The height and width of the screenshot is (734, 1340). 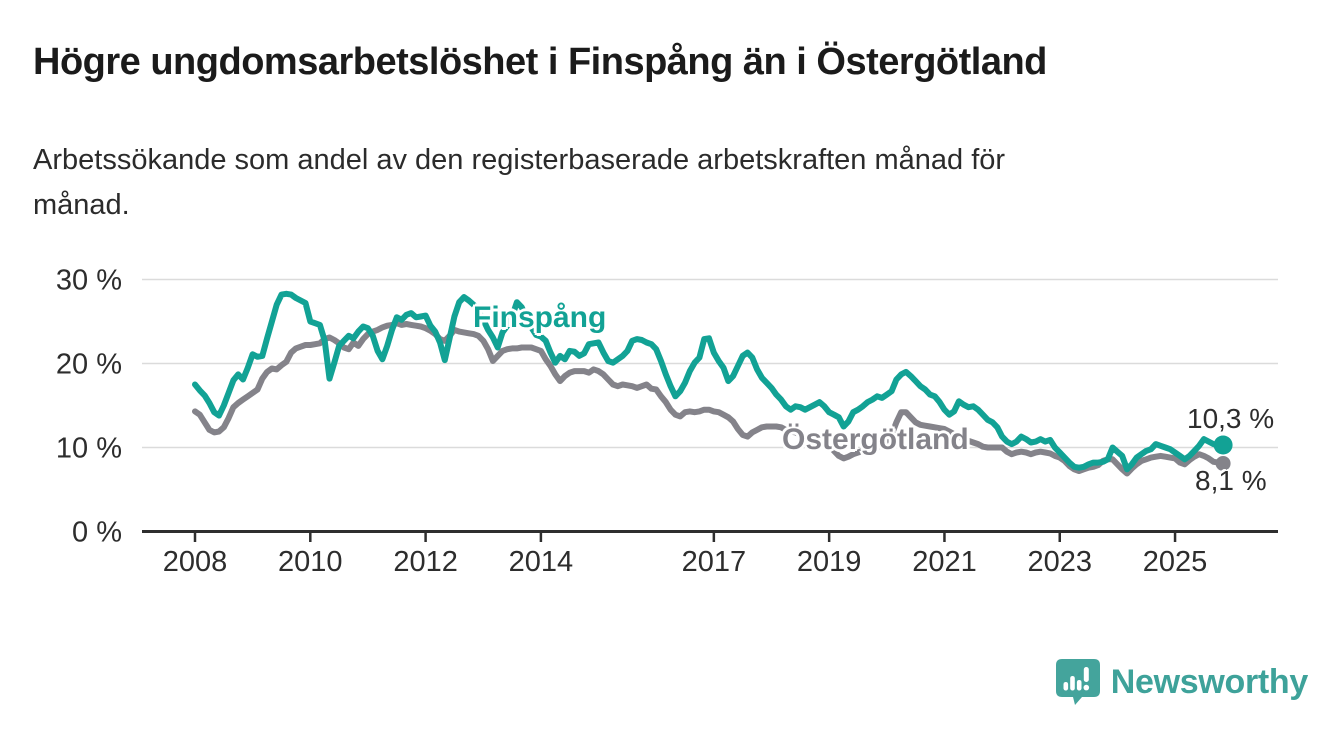 What do you see at coordinates (89, 365) in the screenshot?
I see `y-axis-tick-label: 20 %` at bounding box center [89, 365].